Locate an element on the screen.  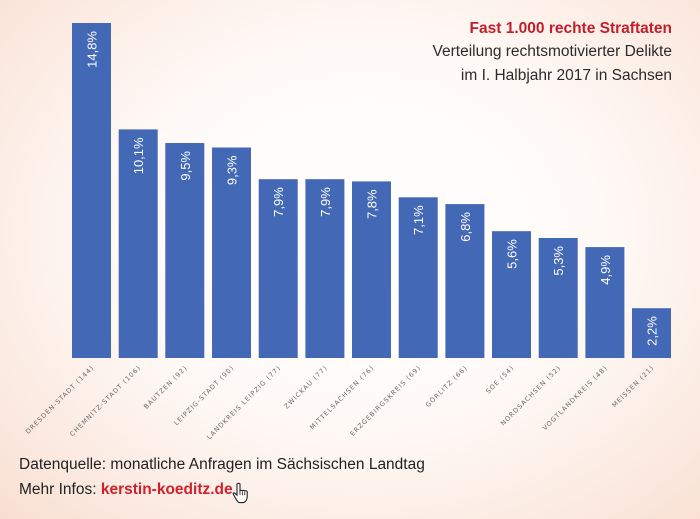
chart-subtitle-line2: im I. Halbjahr 2017 in Sachsen is located at coordinates (566, 75).